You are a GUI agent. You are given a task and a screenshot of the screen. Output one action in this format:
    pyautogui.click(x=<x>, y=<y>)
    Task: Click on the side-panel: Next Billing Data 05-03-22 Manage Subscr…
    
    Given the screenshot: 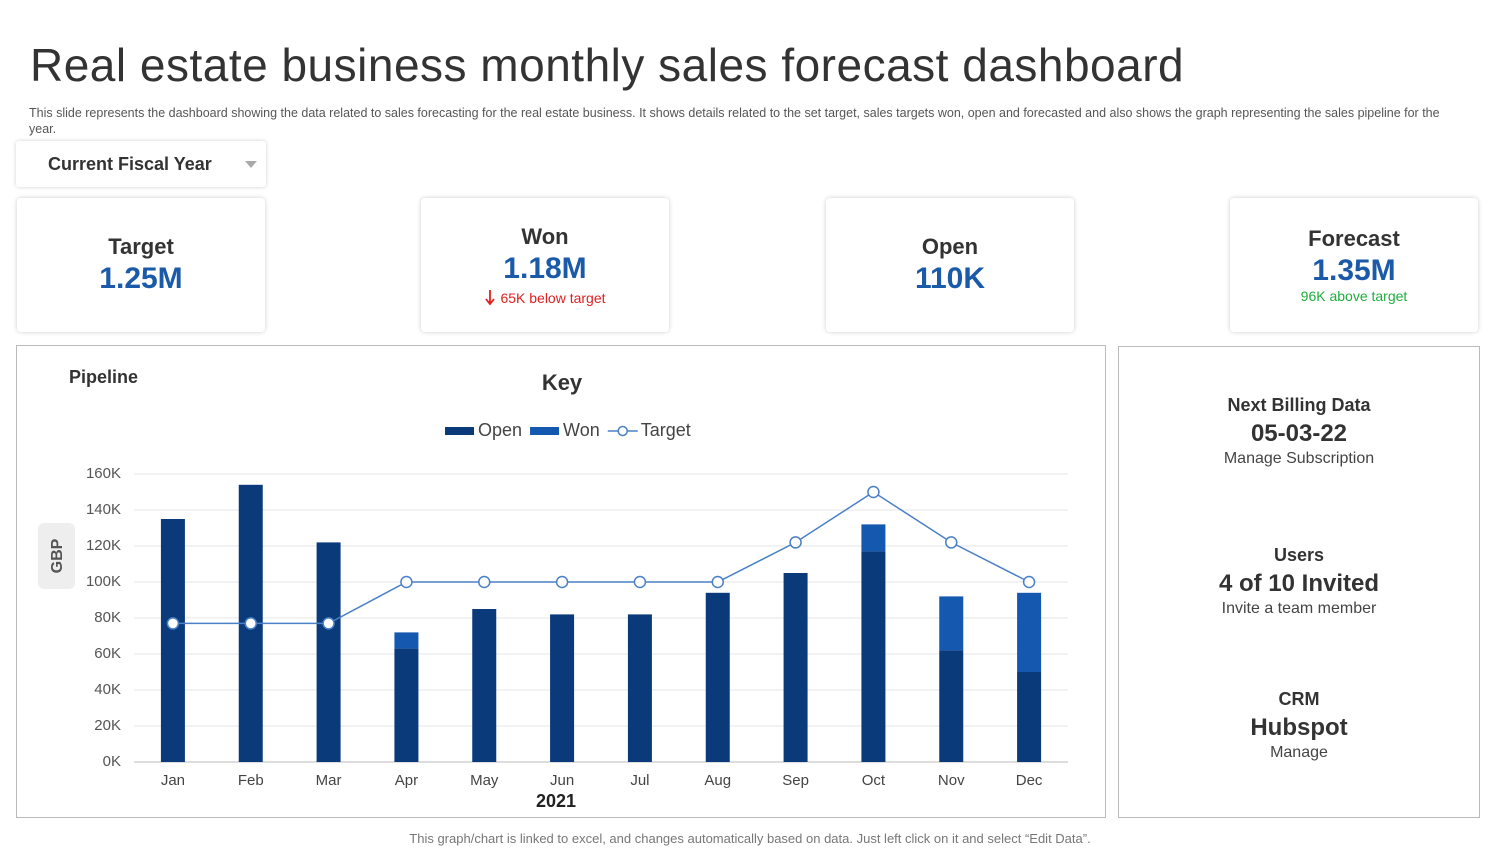 What is the action you would take?
    pyautogui.click(x=1299, y=582)
    